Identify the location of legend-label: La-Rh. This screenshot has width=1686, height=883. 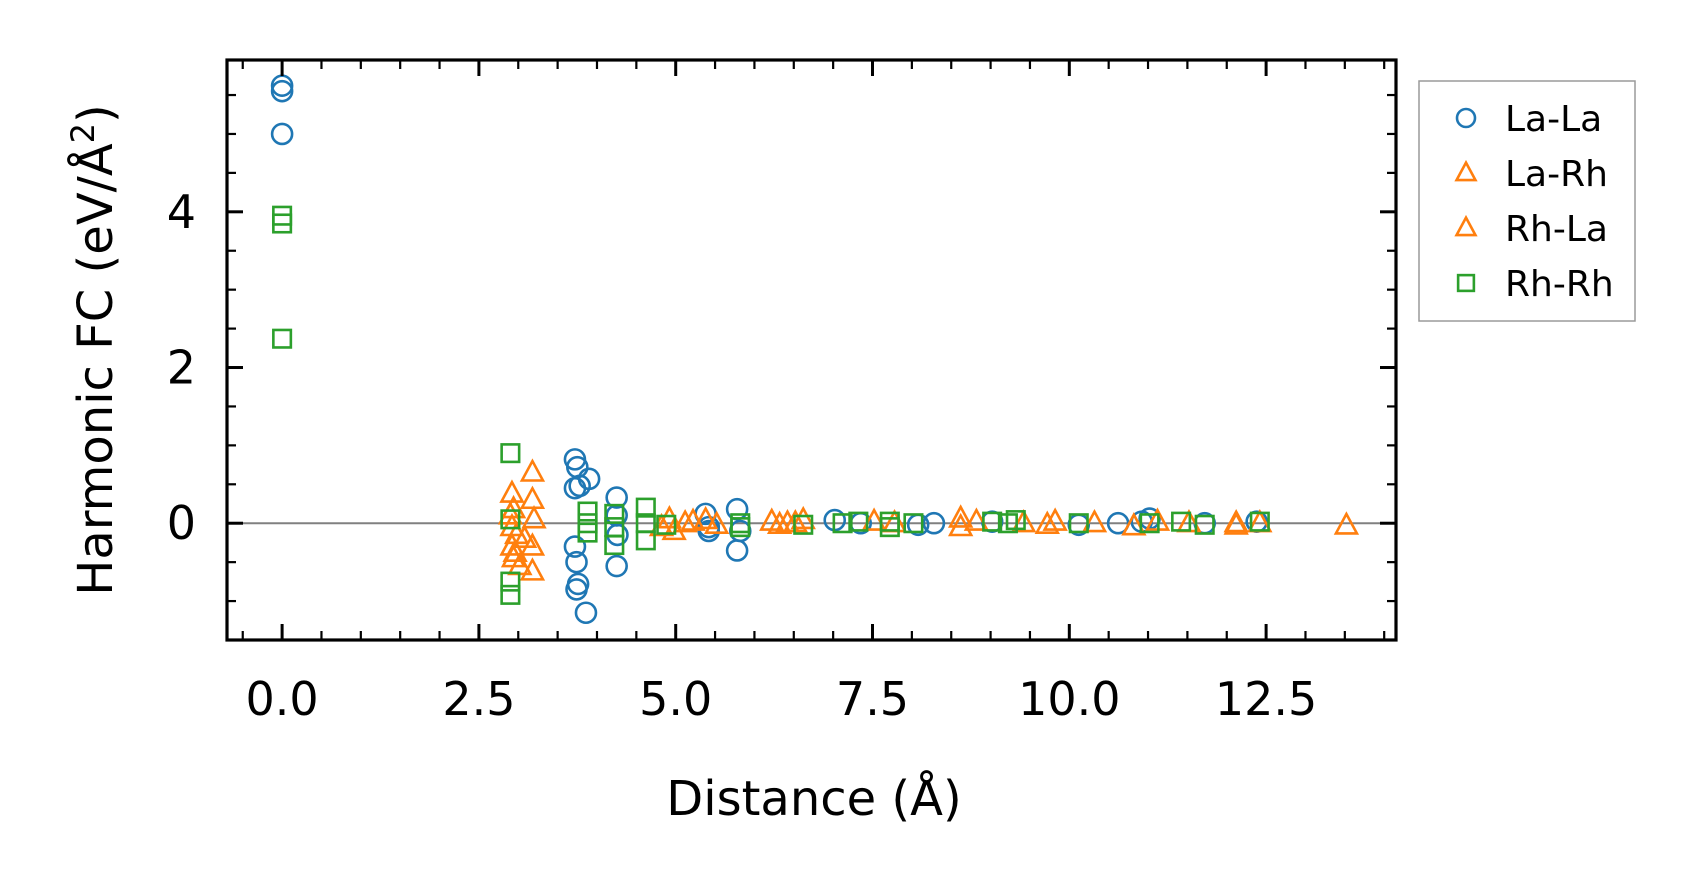
(1556, 174).